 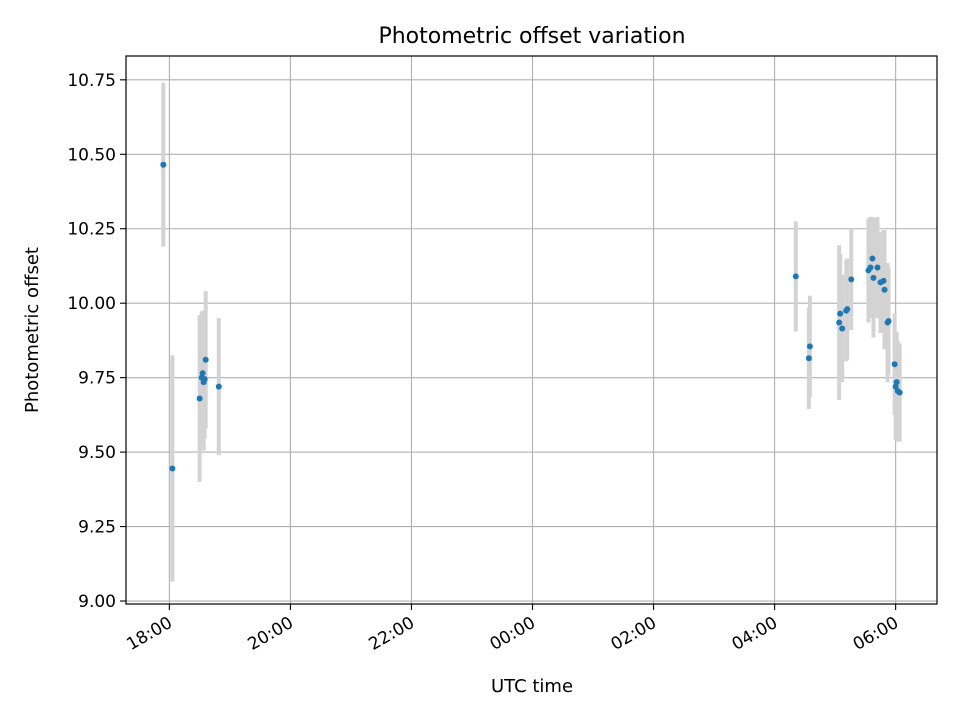 What do you see at coordinates (97, 528) in the screenshot?
I see `y-tick-label: 9.25` at bounding box center [97, 528].